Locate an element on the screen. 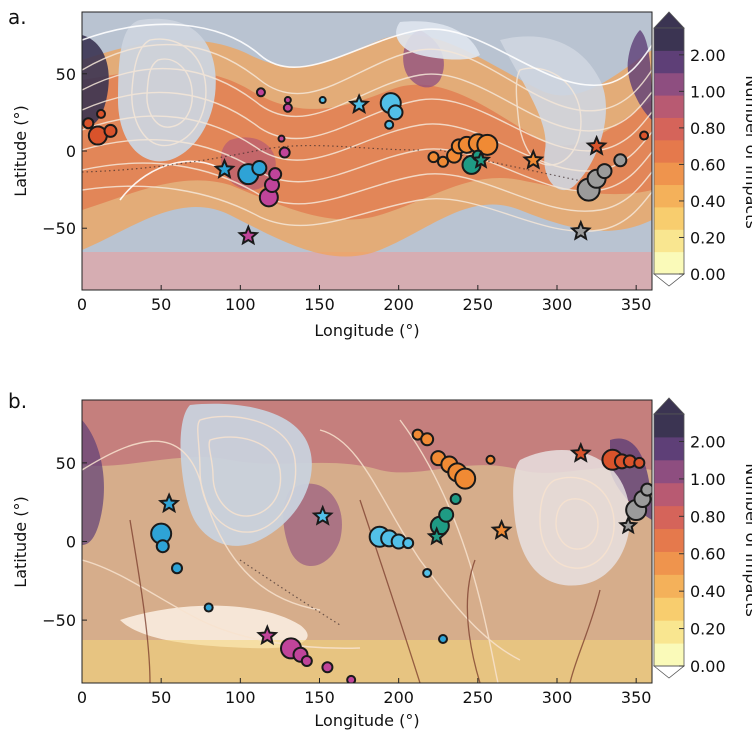 Image resolution: width=752 pixels, height=734 pixels. colorbar-frame is located at coordinates (669, 540).